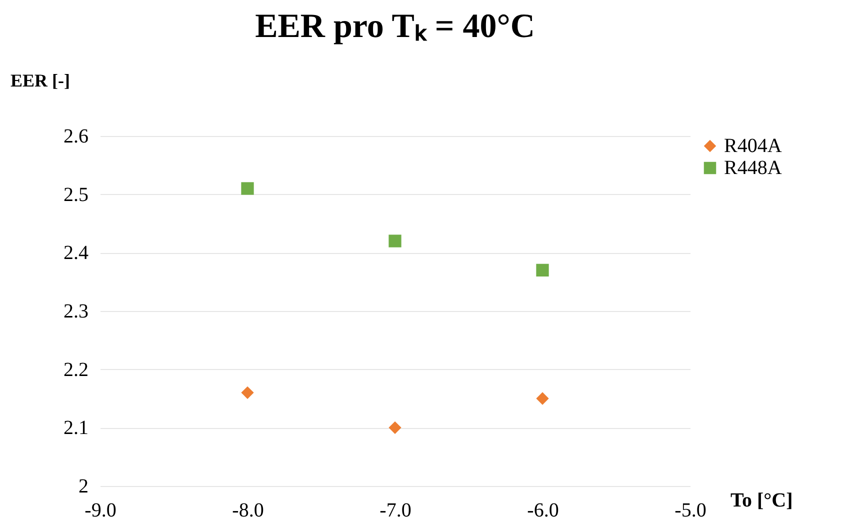 This screenshot has height=523, width=858. Describe the element at coordinates (753, 146) in the screenshot. I see `legend-label: R404A` at that location.